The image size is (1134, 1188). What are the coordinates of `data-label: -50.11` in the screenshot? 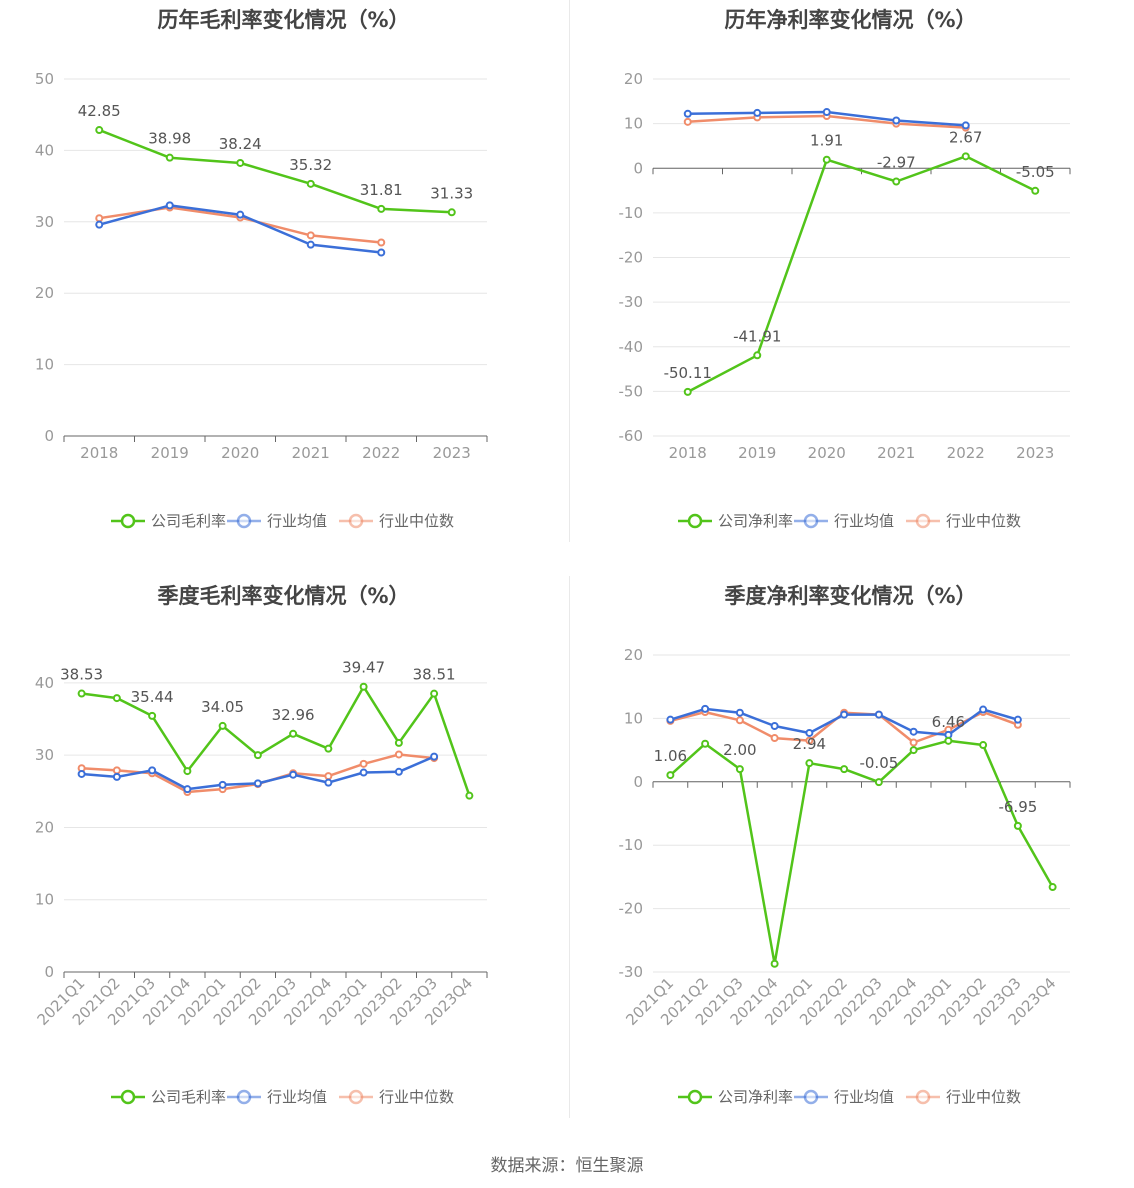 It's located at (688, 373).